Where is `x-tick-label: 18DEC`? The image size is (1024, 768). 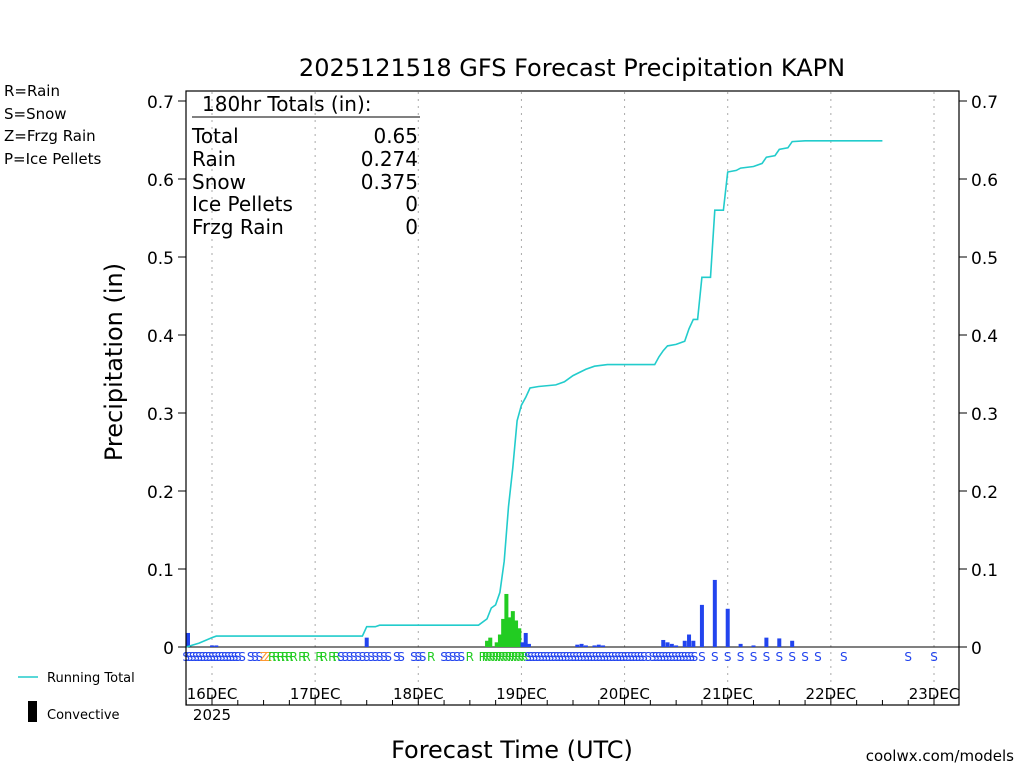
x-tick-label: 18DEC is located at coordinates (418, 694).